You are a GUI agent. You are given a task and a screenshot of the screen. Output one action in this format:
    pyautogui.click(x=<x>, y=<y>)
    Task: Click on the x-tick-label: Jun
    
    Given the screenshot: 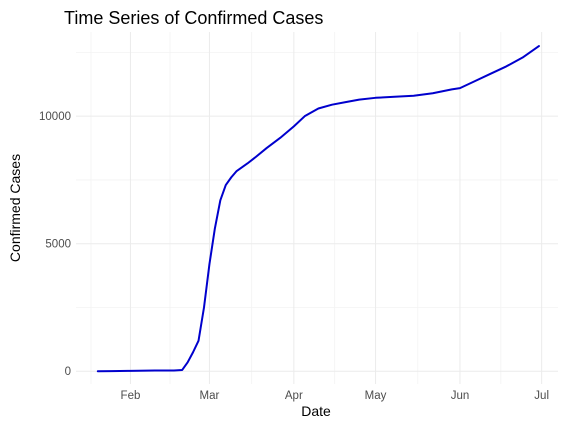 What is the action you would take?
    pyautogui.click(x=460, y=396)
    